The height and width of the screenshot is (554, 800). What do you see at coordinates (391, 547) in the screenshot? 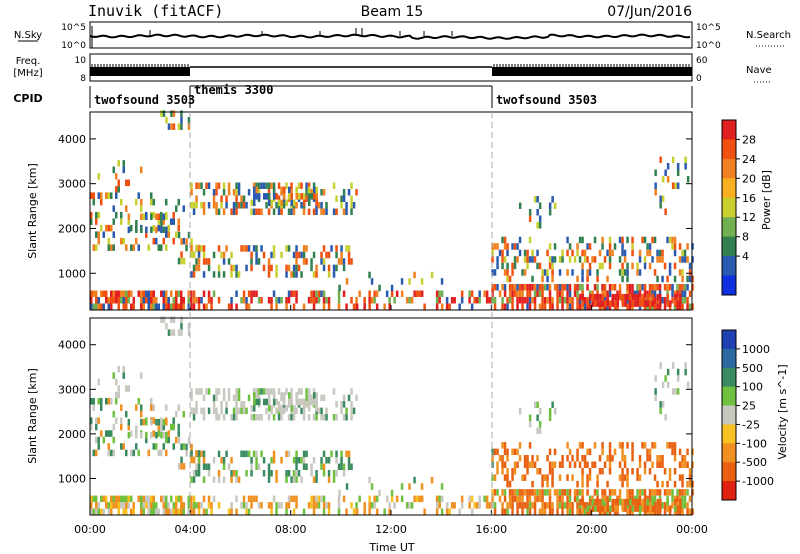
I see `x-axis-label: Time UT` at bounding box center [391, 547].